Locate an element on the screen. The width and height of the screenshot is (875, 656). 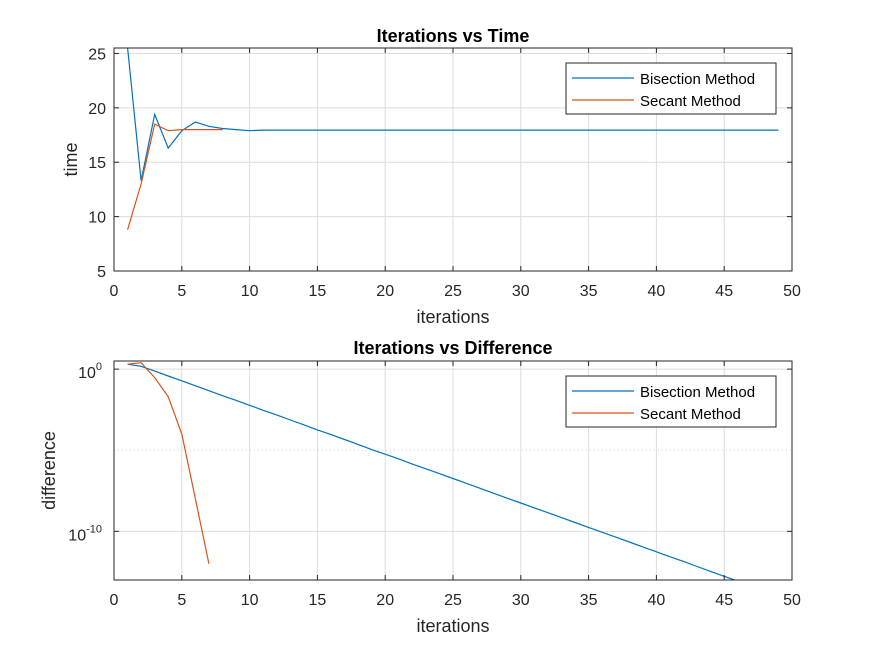
difference-legend: Bisection Method Secant Method is located at coordinates (671, 401).